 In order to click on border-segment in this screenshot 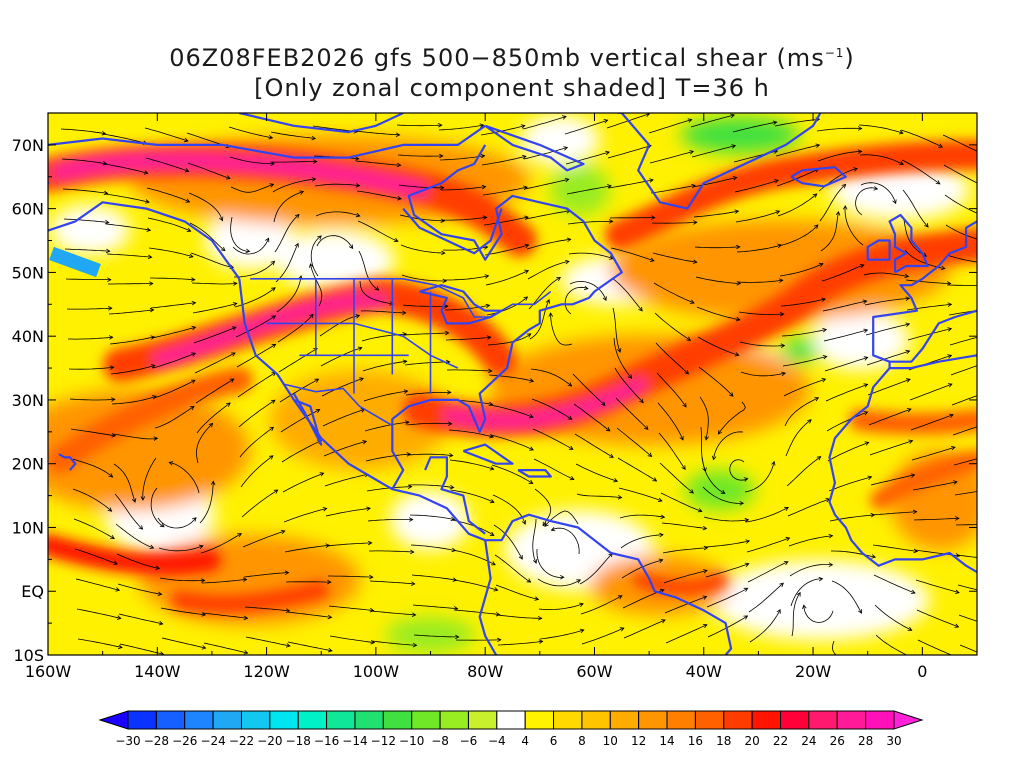, I will do `click(362, 345)`.